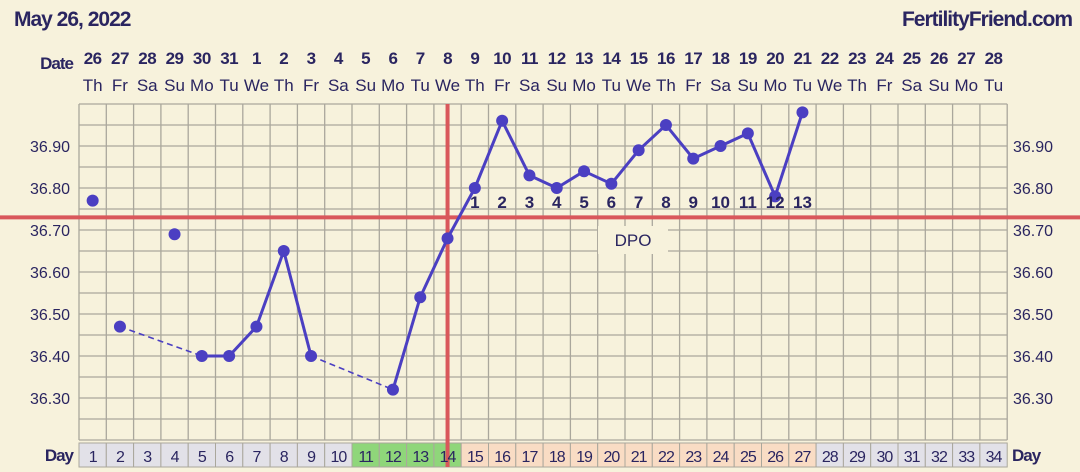 The image size is (1080, 472). I want to click on y-tick-right: 36.80, so click(1033, 189).